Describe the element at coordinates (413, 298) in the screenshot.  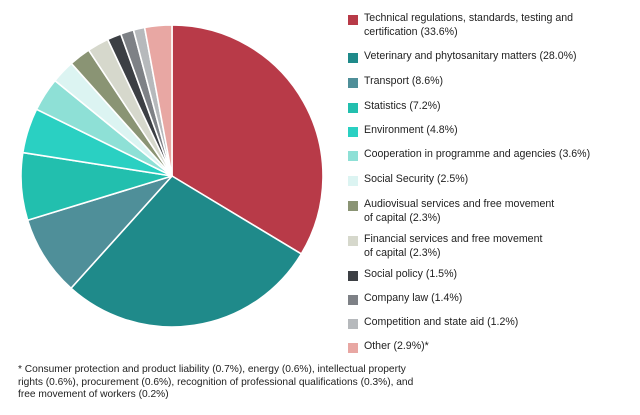
I see `legend-label-line: Company law (1.4%)` at that location.